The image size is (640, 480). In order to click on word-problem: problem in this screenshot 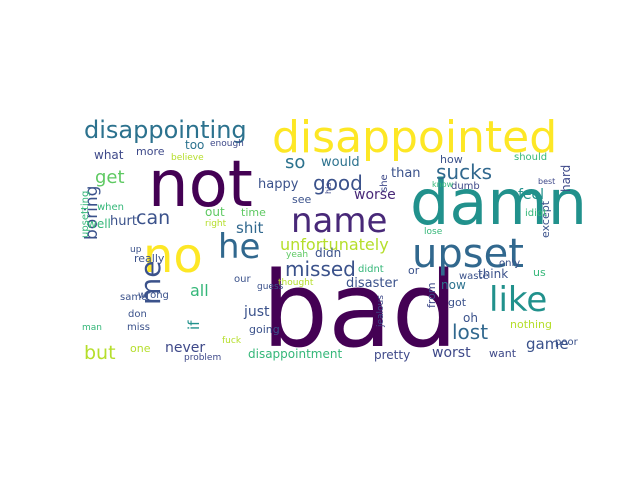, I will do `click(202, 358)`.